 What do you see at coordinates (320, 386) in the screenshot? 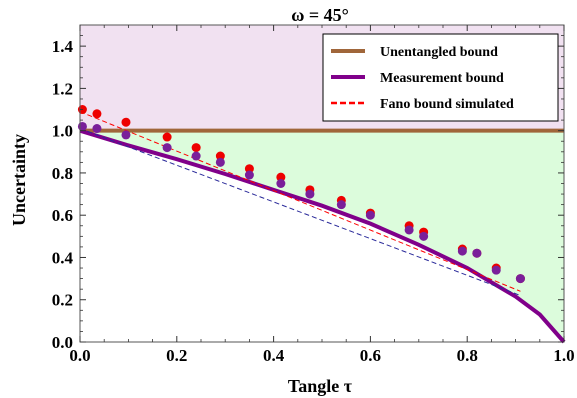
I see `x-axis-label: Tangle τ` at bounding box center [320, 386].